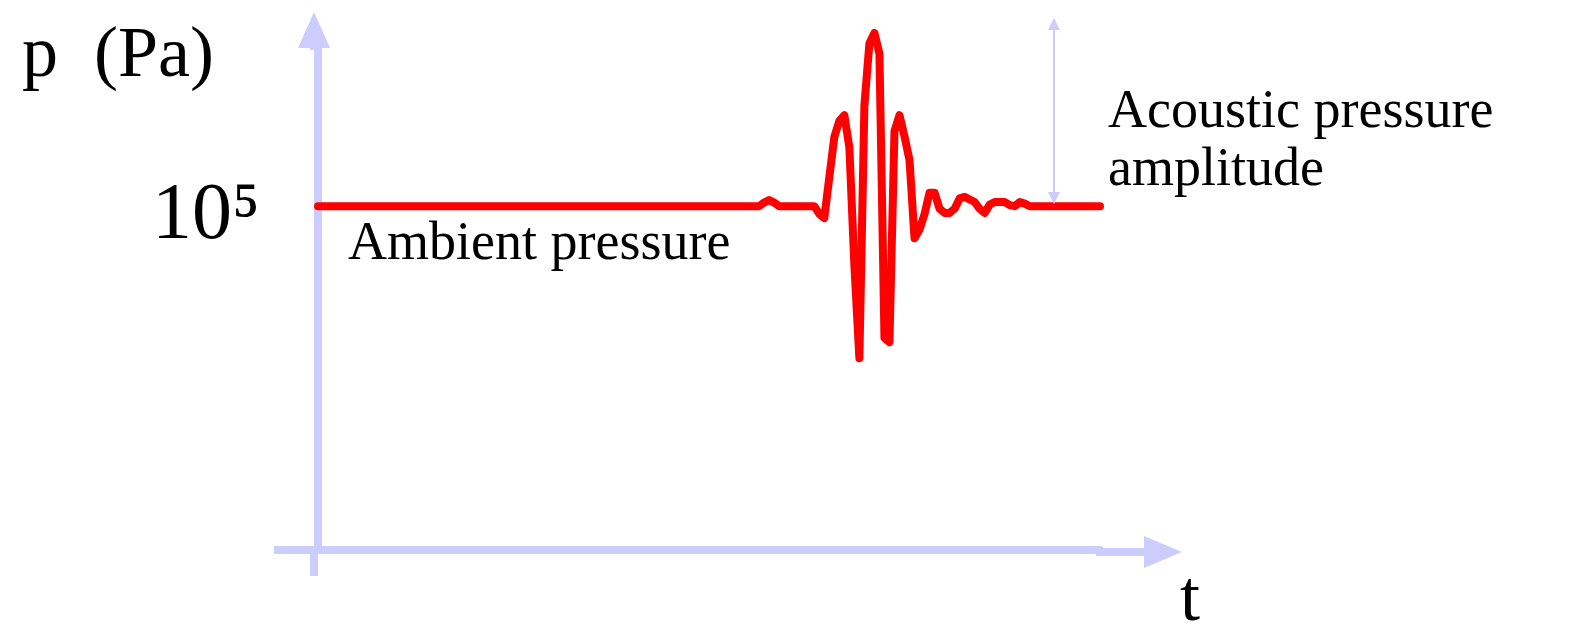 The image size is (1583, 630). I want to click on text: Acoustic pressure amplitude, so click(1307, 138).